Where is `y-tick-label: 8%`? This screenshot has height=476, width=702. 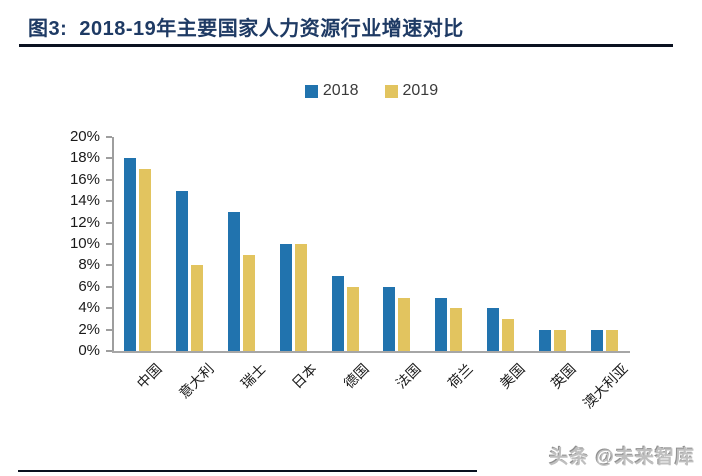 y-tick-label: 8% is located at coordinates (89, 265).